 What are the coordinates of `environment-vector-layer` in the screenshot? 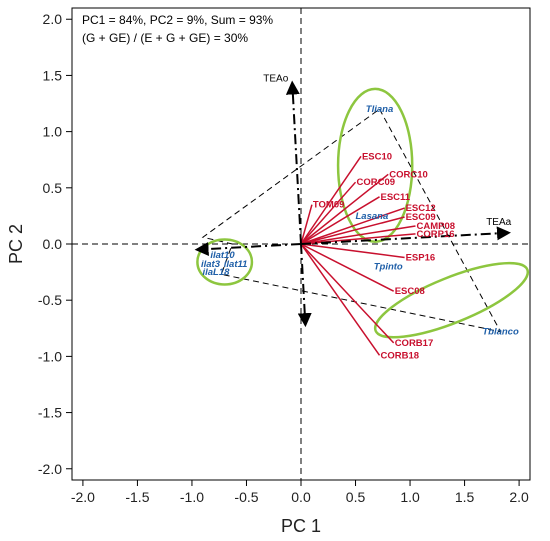 It's located at (358, 255).